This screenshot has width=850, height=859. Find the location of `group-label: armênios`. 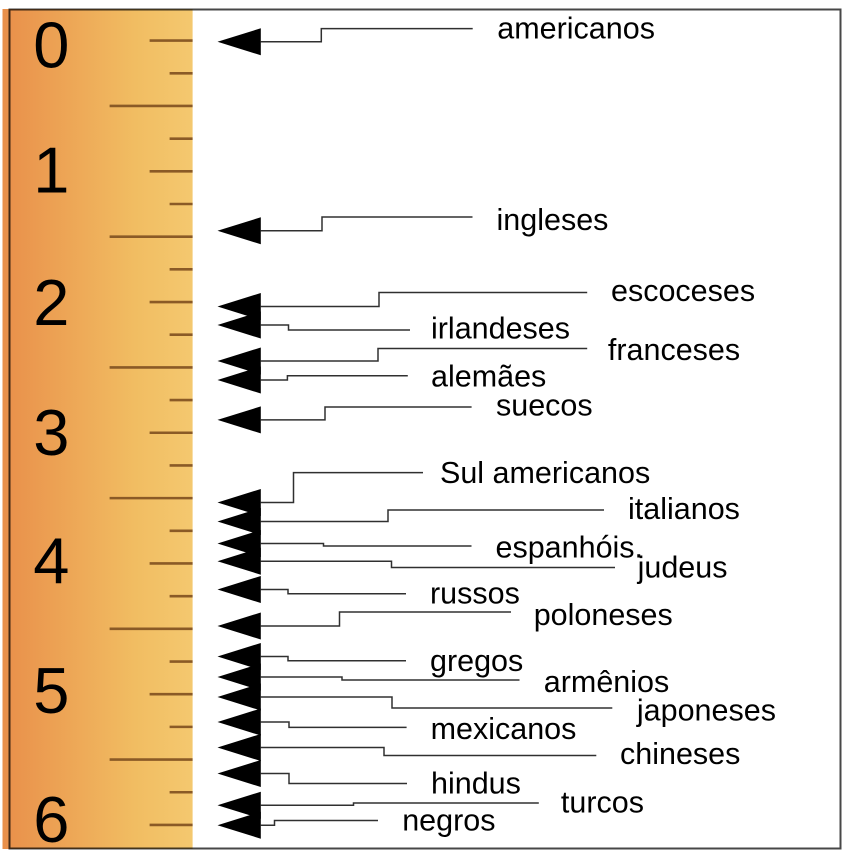

group-label: armênios is located at coordinates (606, 682).